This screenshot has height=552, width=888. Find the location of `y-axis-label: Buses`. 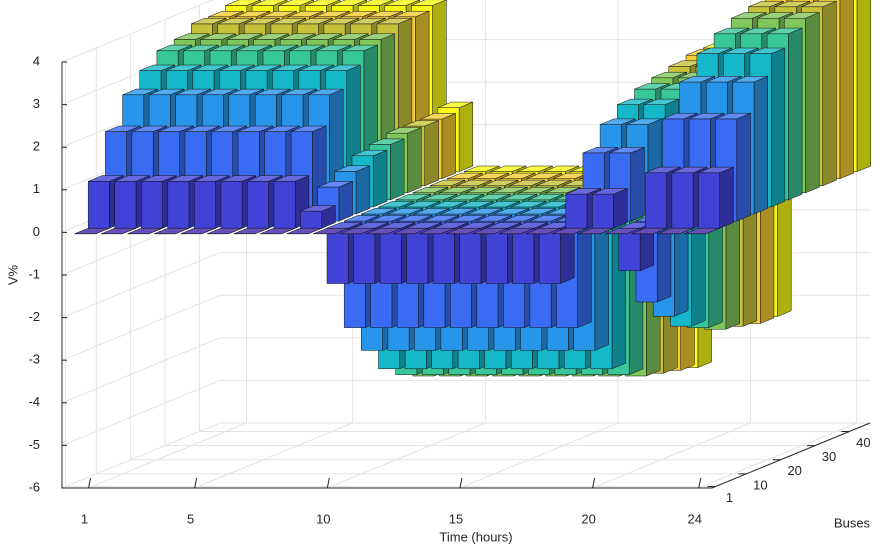

y-axis-label: Buses is located at coordinates (852, 522).